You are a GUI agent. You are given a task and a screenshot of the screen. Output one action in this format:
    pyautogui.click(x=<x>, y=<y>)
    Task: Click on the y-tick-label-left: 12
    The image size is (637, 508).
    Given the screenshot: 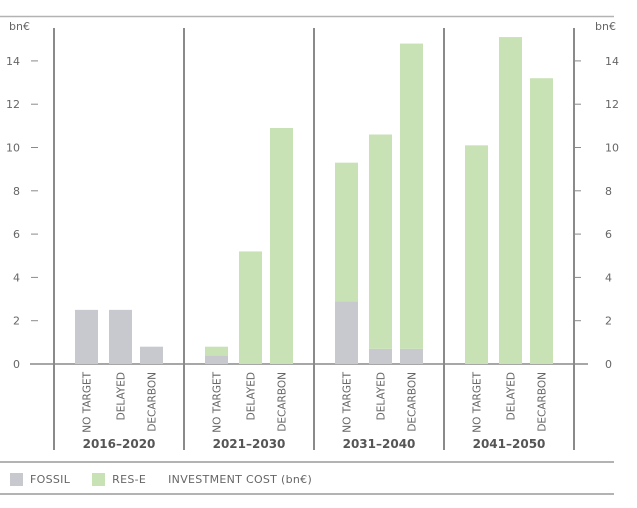 What is the action you would take?
    pyautogui.click(x=13, y=104)
    